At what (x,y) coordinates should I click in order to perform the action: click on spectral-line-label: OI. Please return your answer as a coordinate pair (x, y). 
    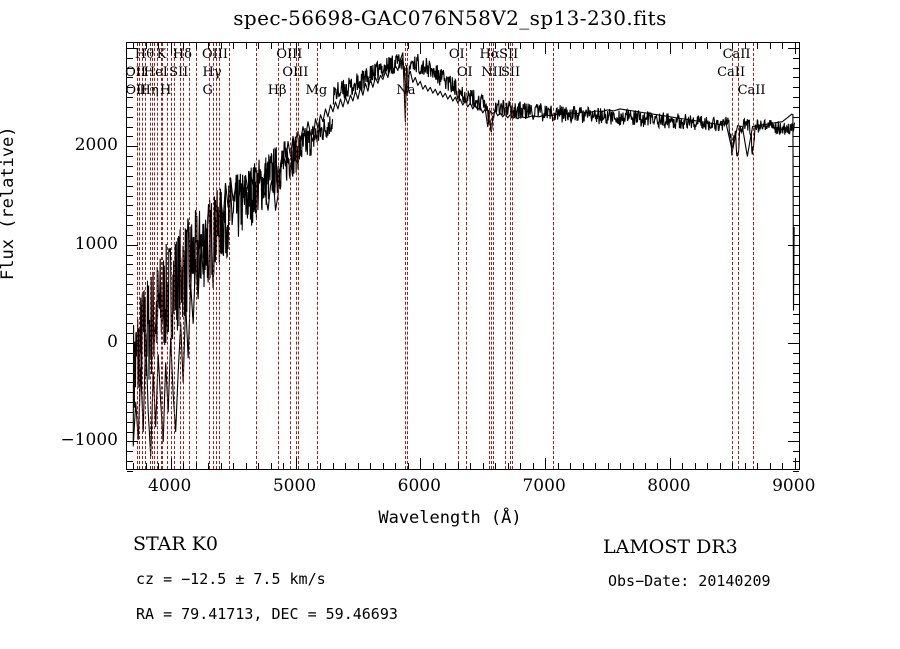
    Looking at the image, I should click on (456, 54).